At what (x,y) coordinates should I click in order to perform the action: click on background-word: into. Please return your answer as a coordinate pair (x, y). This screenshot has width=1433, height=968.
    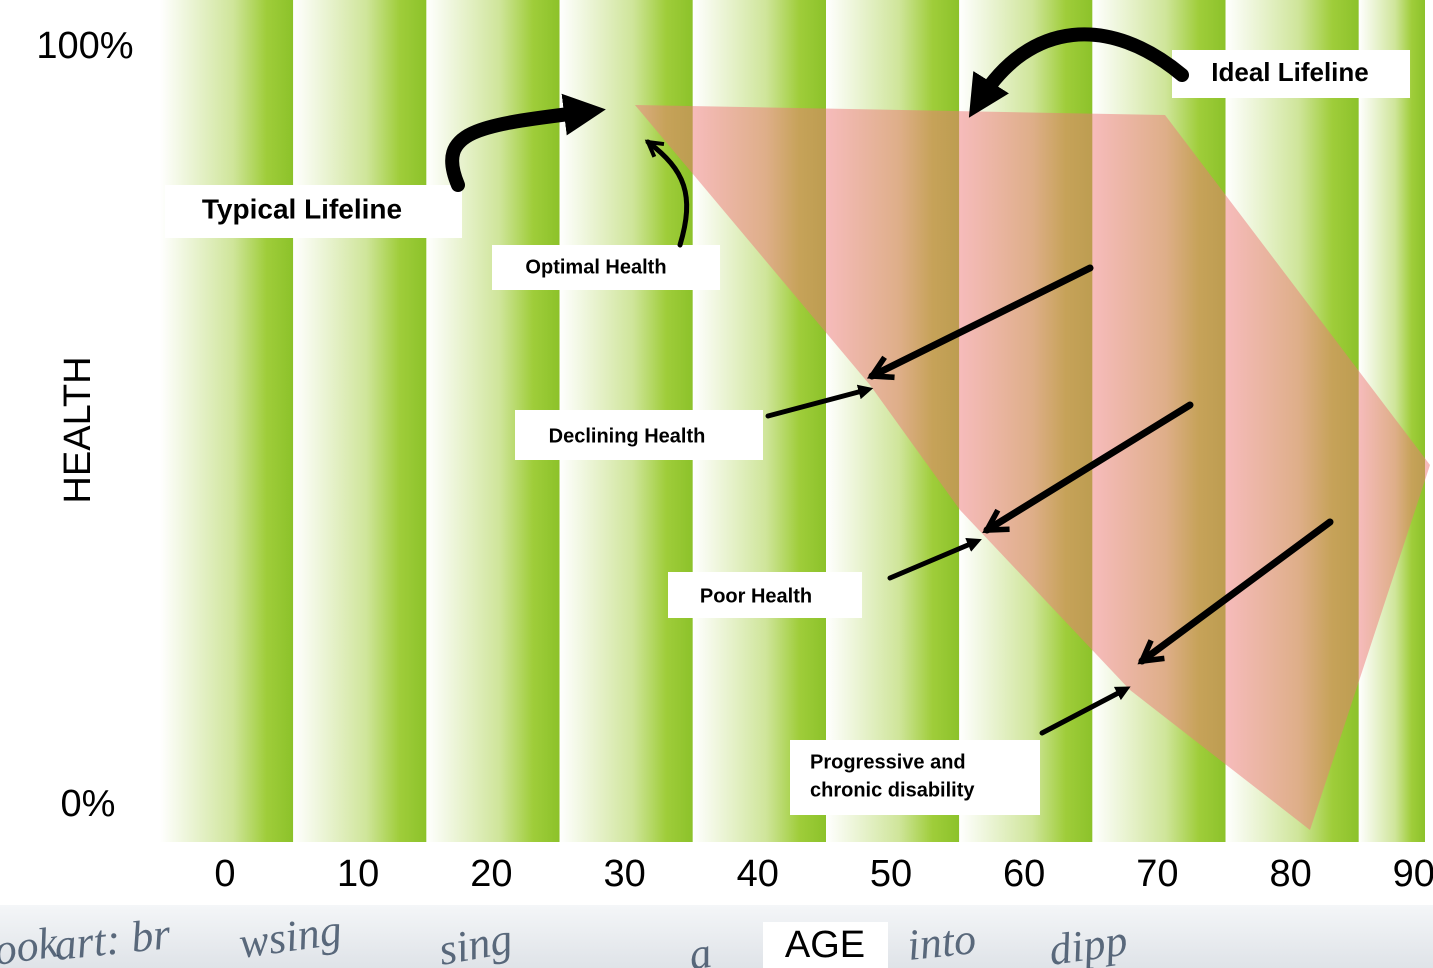
    Looking at the image, I should click on (941, 941).